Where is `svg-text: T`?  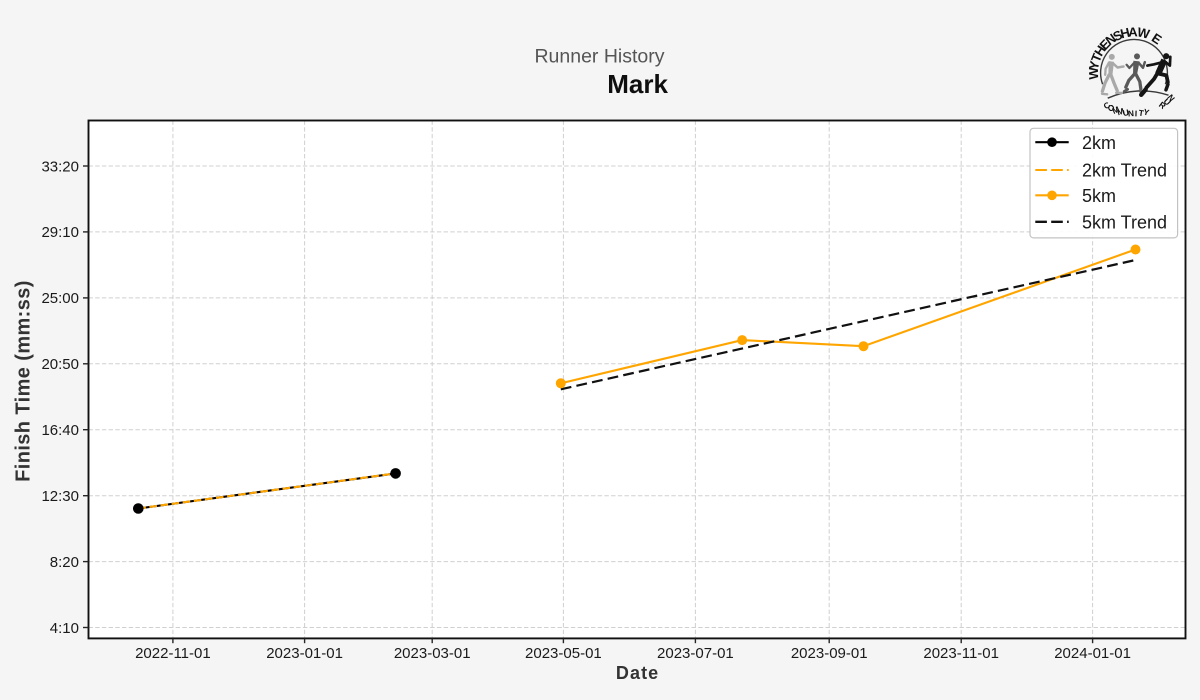 svg-text: T is located at coordinates (1141, 113).